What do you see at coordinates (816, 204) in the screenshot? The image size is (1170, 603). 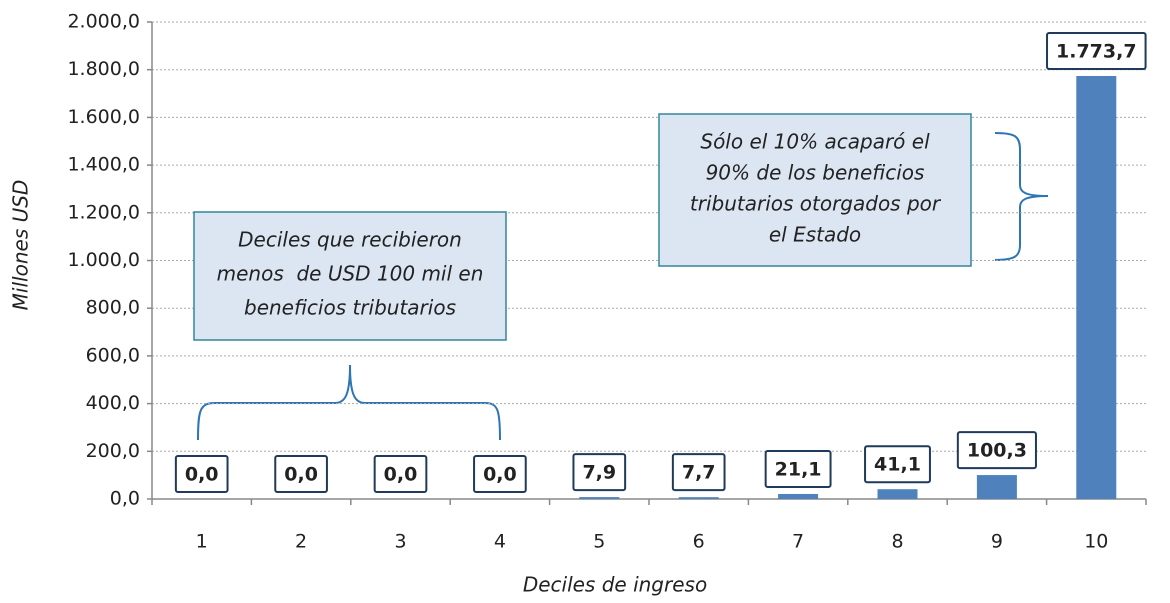 I see `annotation-text: tributarios otorgados por` at bounding box center [816, 204].